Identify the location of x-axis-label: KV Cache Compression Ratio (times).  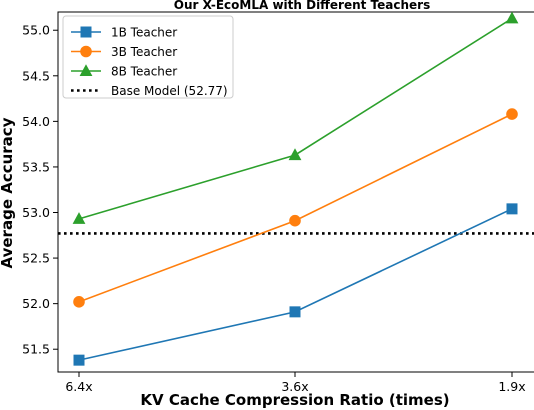
(294, 400).